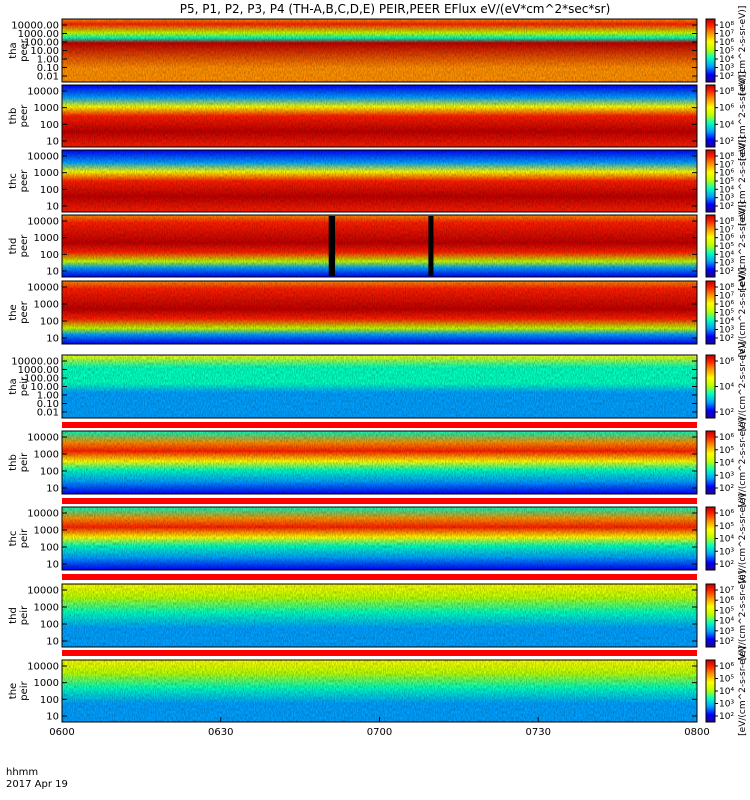 This screenshot has height=800, width=750. Describe the element at coordinates (37, 784) in the screenshot. I see `date-label: 2017 Apr 19` at that location.